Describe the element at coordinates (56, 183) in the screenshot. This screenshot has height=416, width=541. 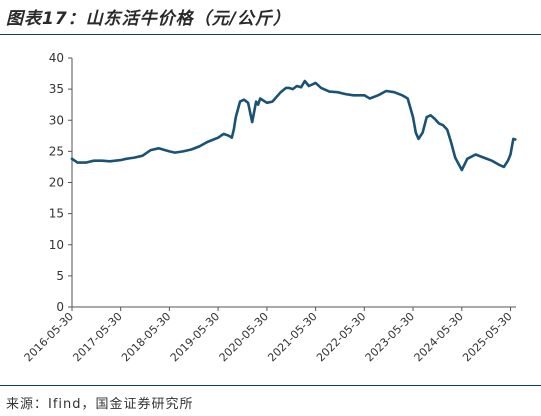
I see `y-tick-label: 20` at that location.